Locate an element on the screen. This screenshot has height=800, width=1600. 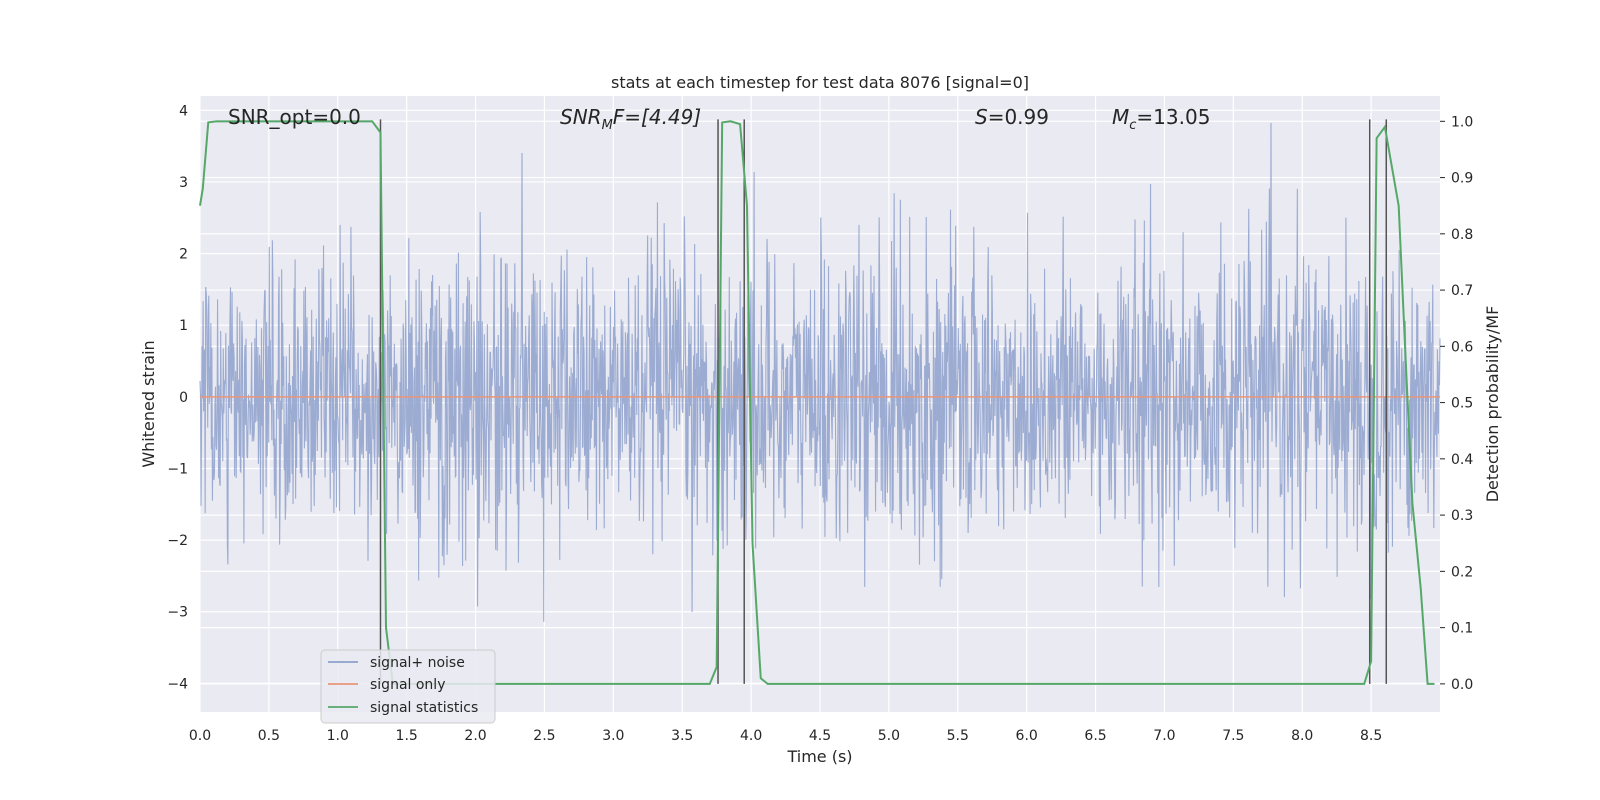
annotation-mc: Mc=13.05 is located at coordinates (1161, 119).